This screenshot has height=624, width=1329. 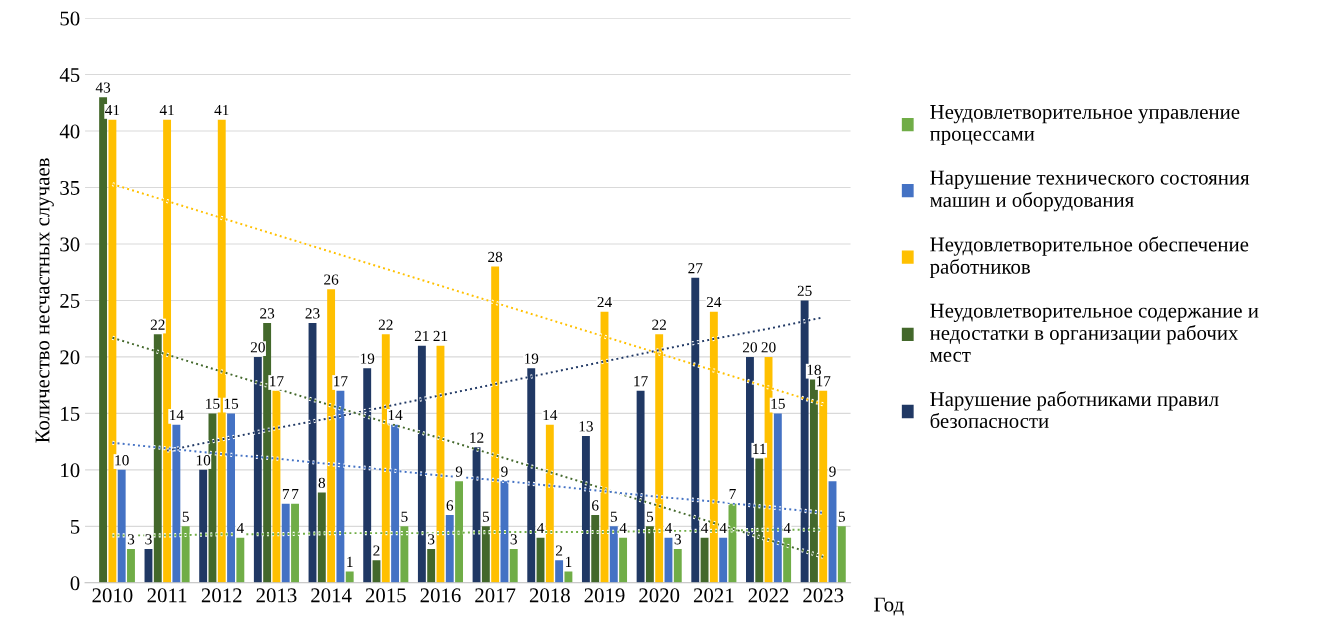 I want to click on y-tick-label: 40, so click(x=69, y=131).